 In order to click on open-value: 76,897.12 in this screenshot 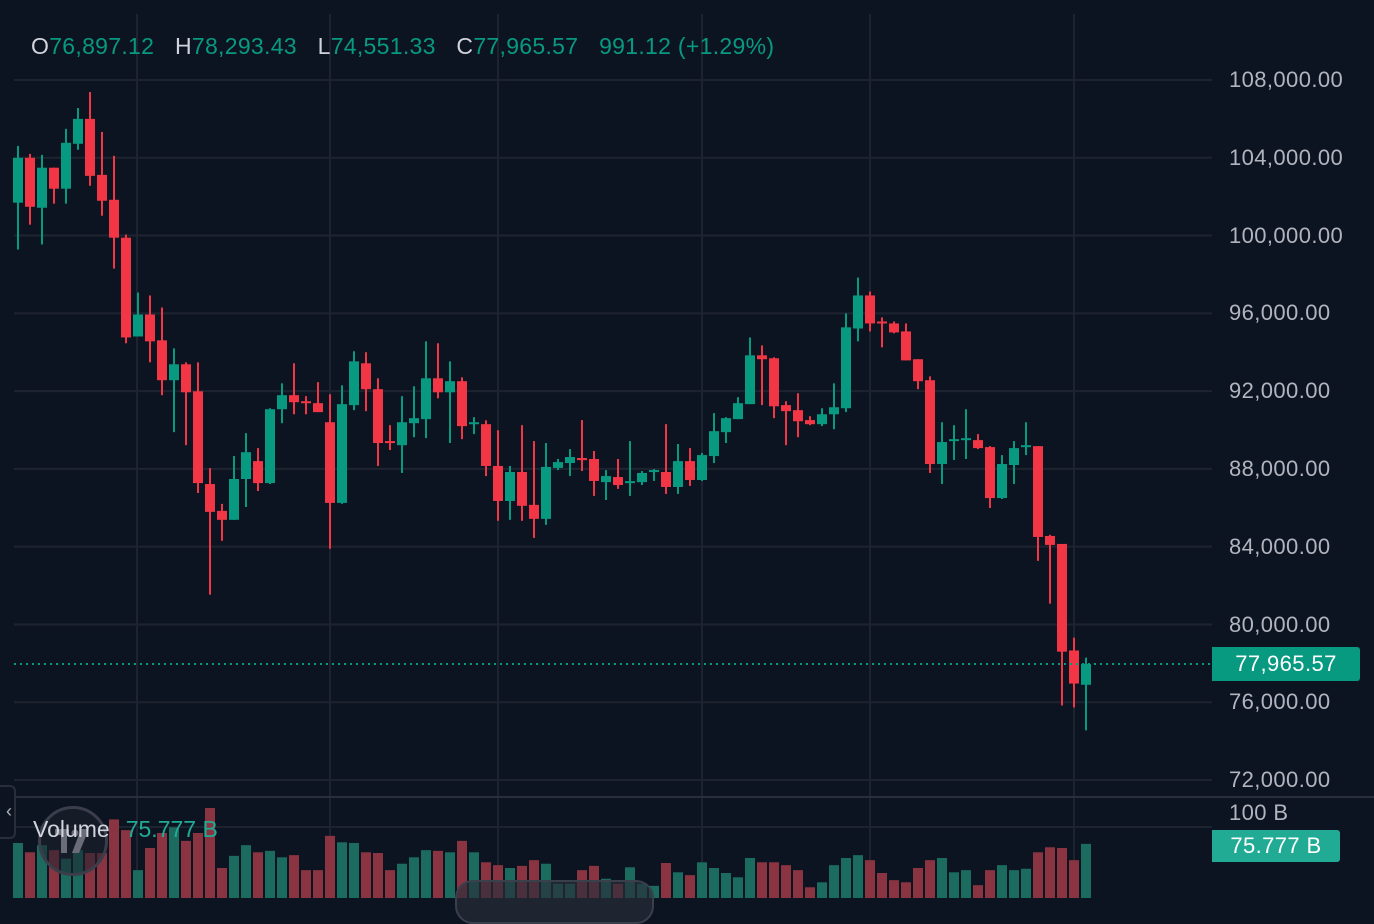, I will do `click(102, 46)`.